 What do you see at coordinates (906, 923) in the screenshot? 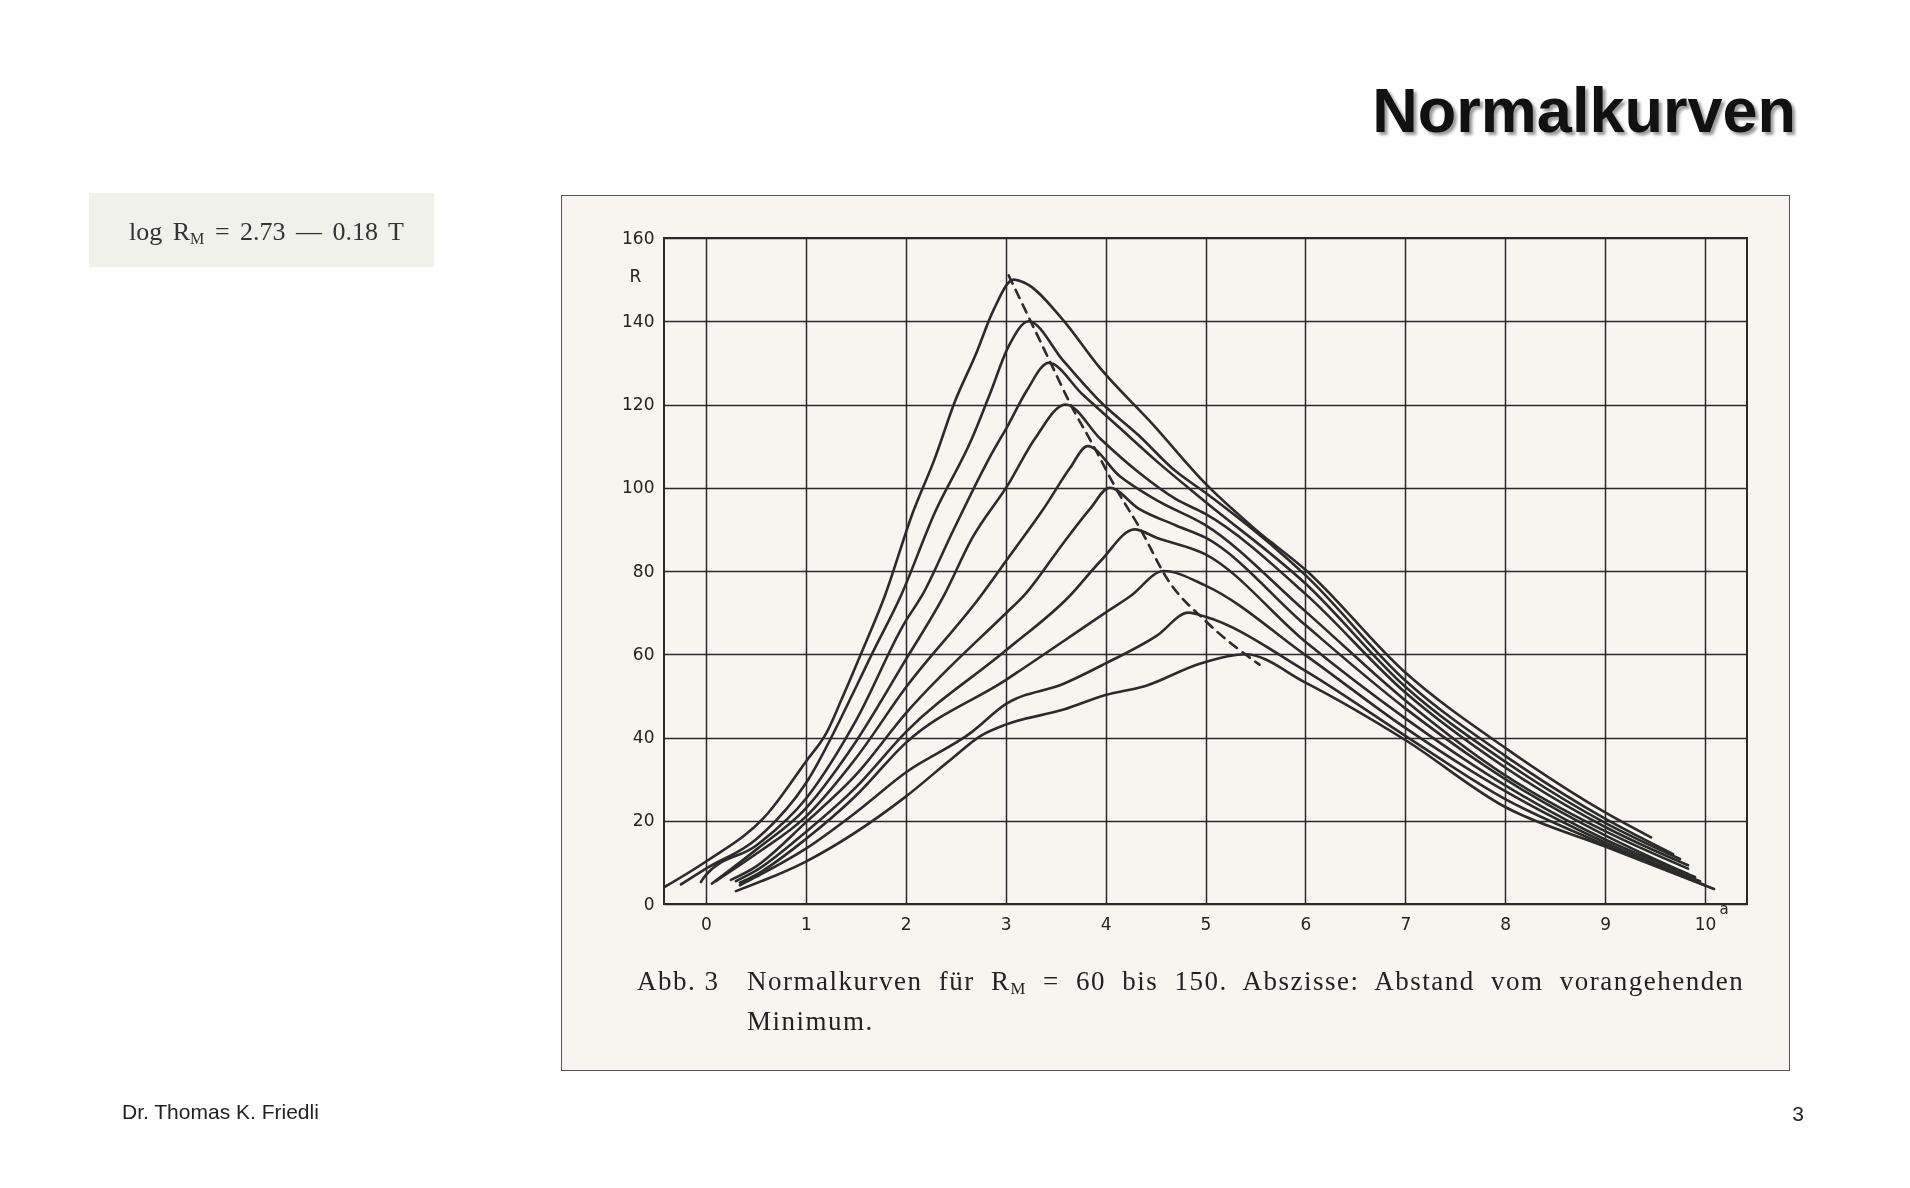
I see `x-tick-label: 2` at bounding box center [906, 923].